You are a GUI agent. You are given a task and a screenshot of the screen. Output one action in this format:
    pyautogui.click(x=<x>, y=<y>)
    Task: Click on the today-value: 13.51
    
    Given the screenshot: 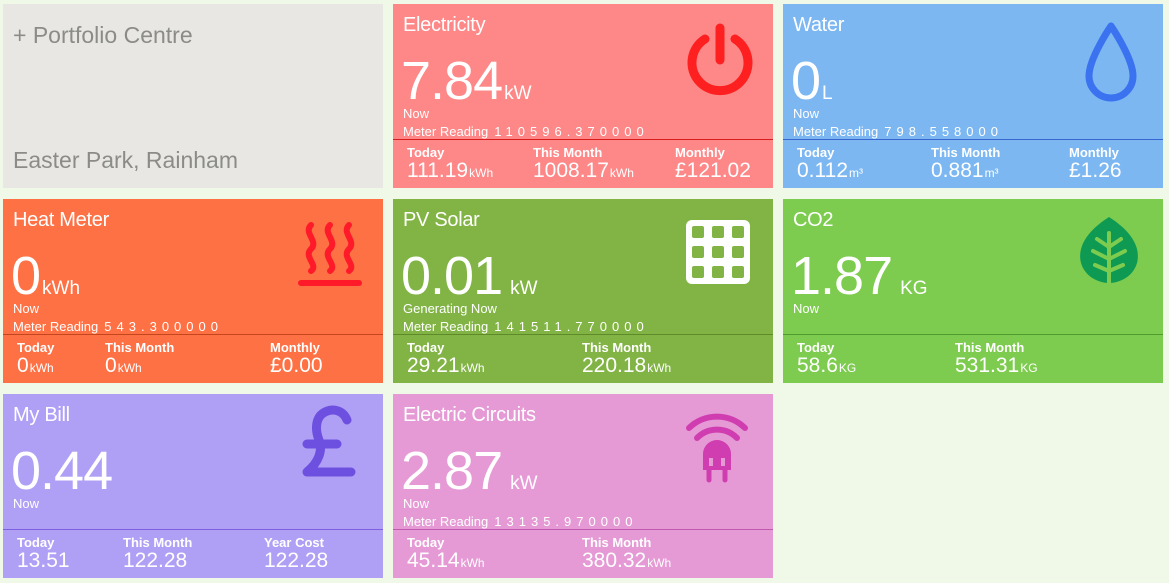 What is the action you would take?
    pyautogui.click(x=43, y=560)
    